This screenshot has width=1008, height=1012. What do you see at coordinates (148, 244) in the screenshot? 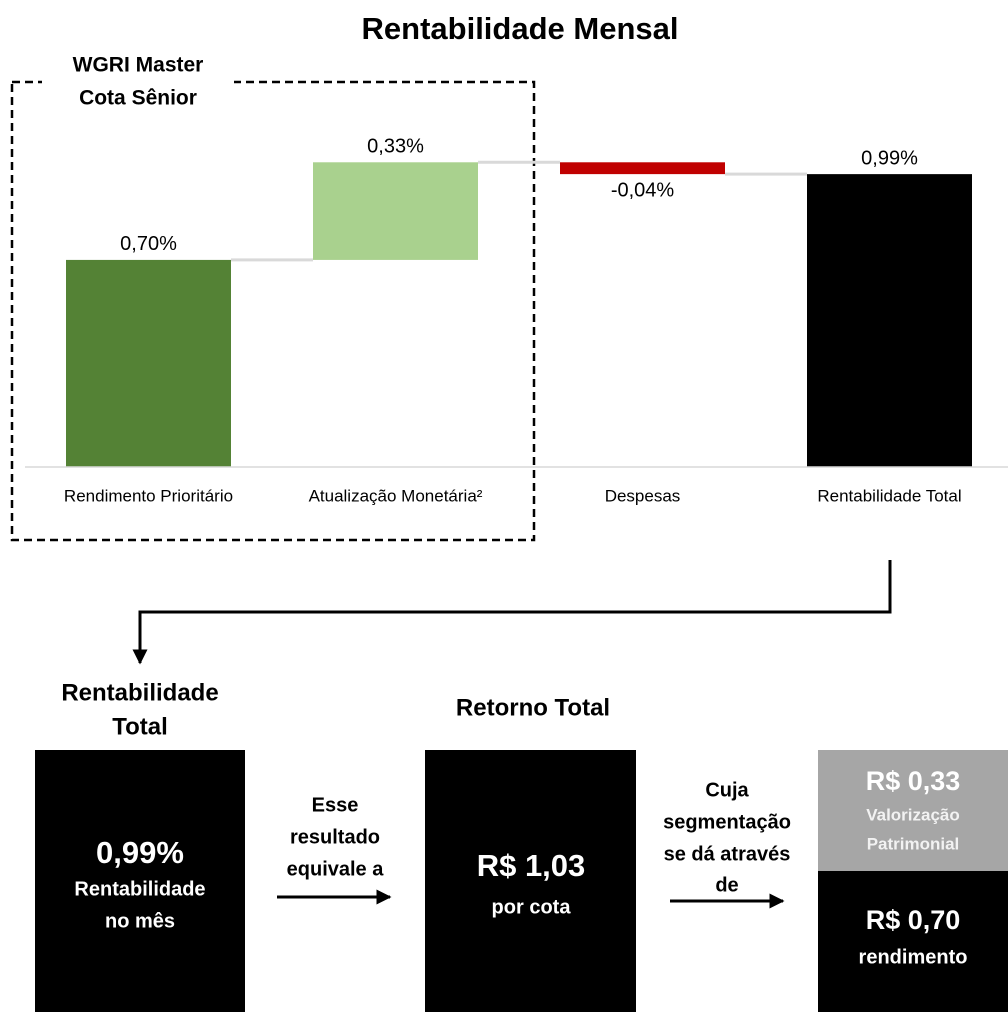
I see `data-label: 0,70%` at bounding box center [148, 244].